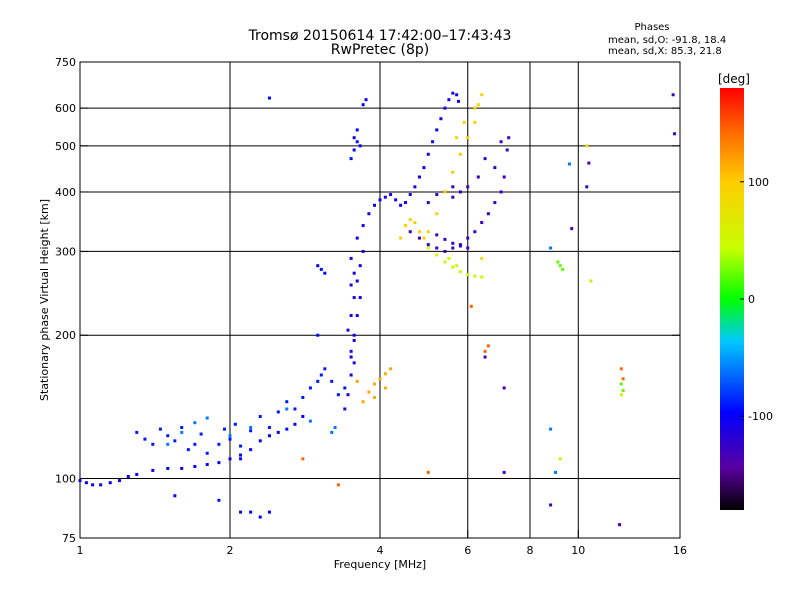 The height and width of the screenshot is (600, 800). What do you see at coordinates (651, 27) in the screenshot?
I see `stats-heading: Phases` at bounding box center [651, 27].